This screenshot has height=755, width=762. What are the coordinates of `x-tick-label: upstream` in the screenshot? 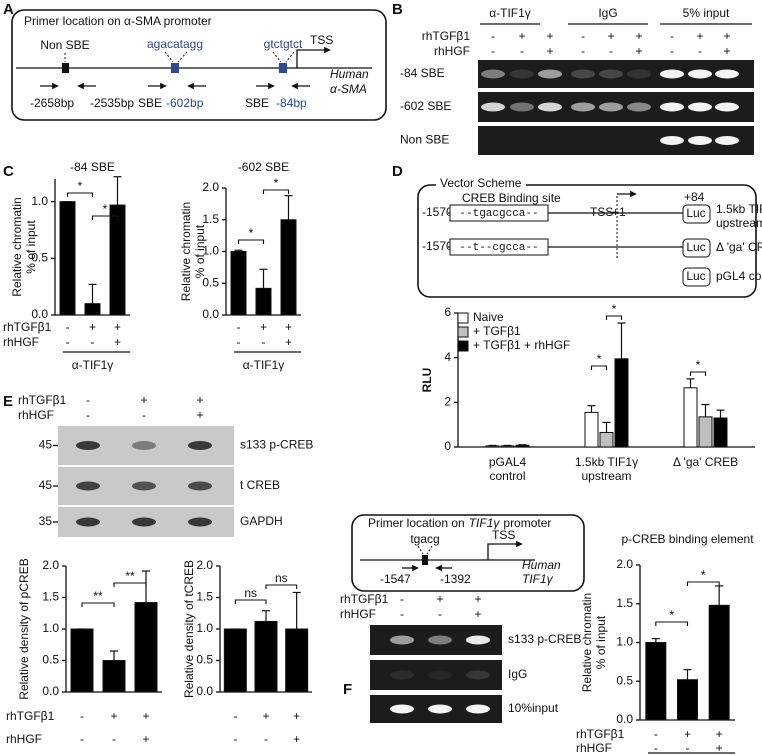 It's located at (606, 476).